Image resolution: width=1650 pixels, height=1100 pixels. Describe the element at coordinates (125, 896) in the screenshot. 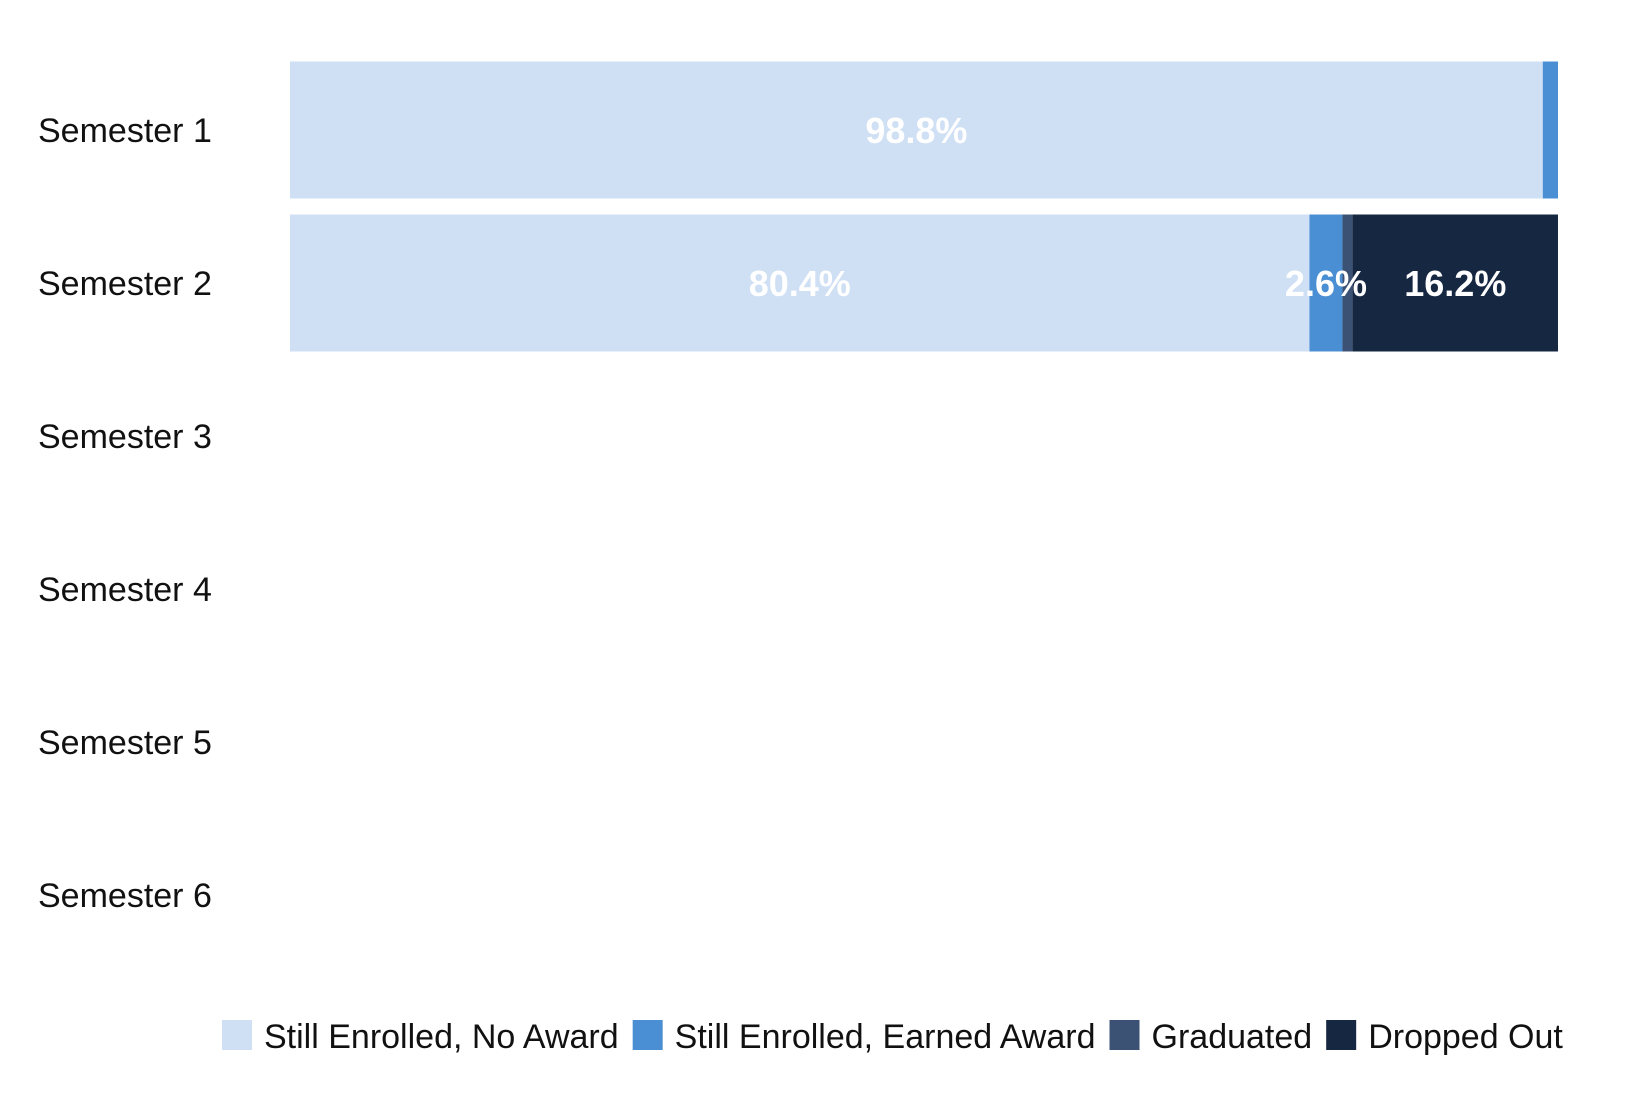

I see `category-label: Semester 6` at that location.